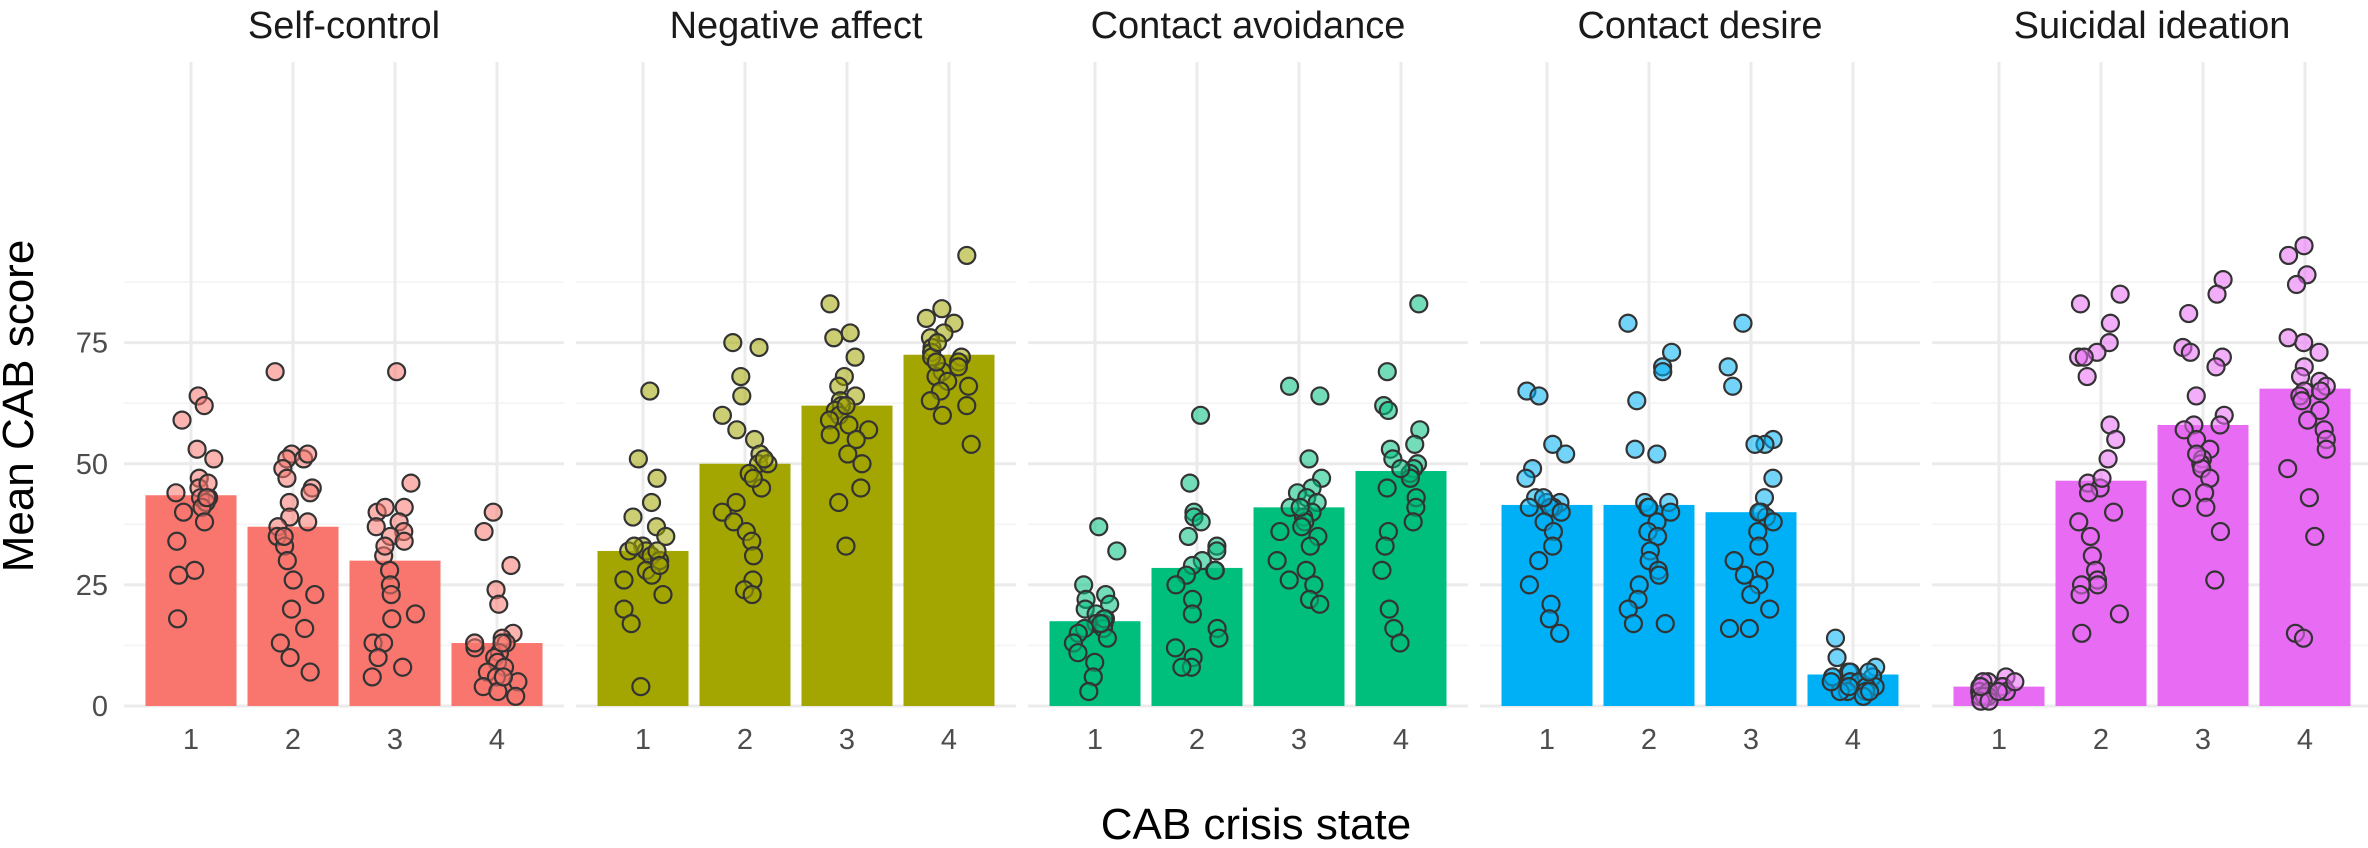 Image resolution: width=2368 pixels, height=848 pixels. I want to click on y-tick-label: 75, so click(92, 344).